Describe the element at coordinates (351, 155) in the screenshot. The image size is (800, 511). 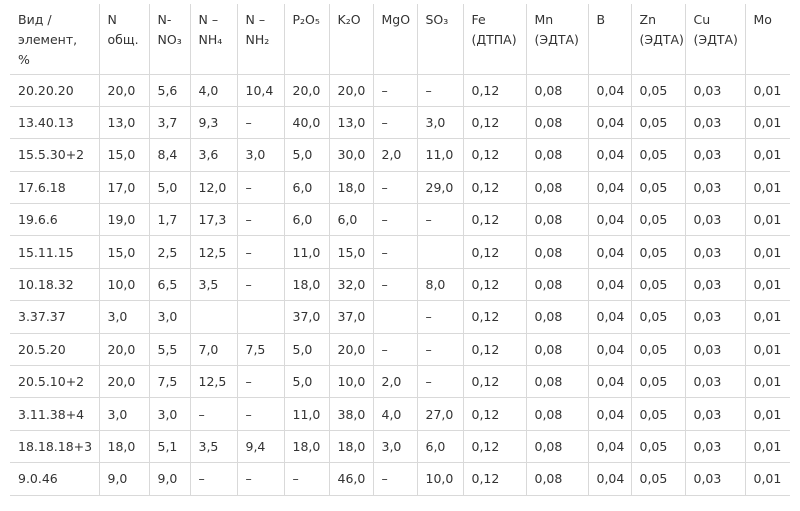
I see `table-cell: 30,0` at that location.